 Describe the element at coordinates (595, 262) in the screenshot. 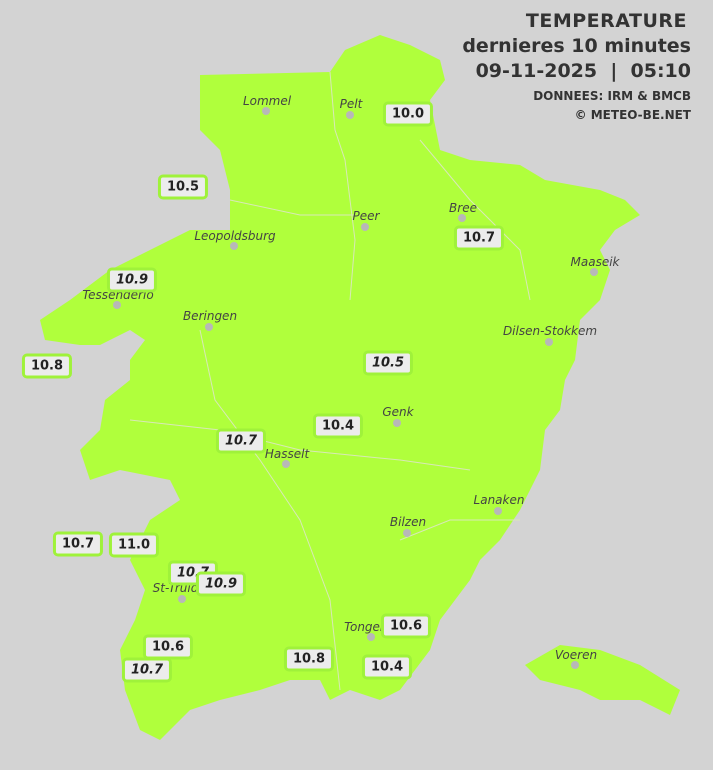

I see `city-label-maaseik: Maaseik` at that location.